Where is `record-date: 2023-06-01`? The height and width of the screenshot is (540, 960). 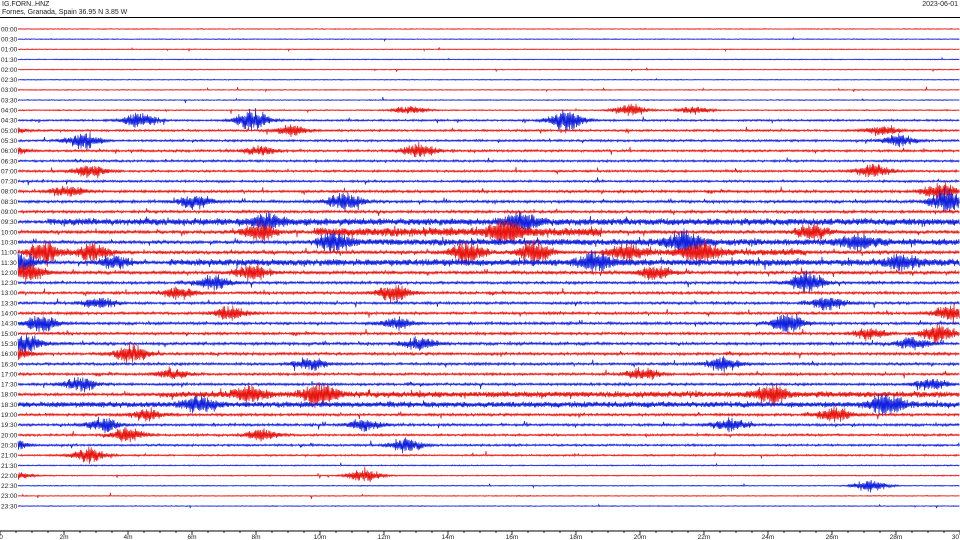 record-date: 2023-06-01 is located at coordinates (940, 4).